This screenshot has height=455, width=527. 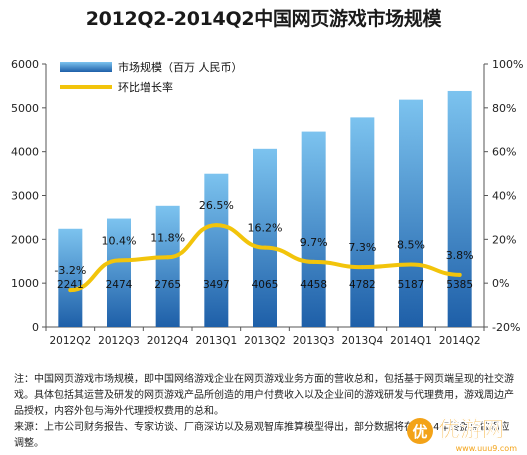 What do you see at coordinates (471, 430) in the screenshot?
I see `watermark-text: 优游网` at bounding box center [471, 430].